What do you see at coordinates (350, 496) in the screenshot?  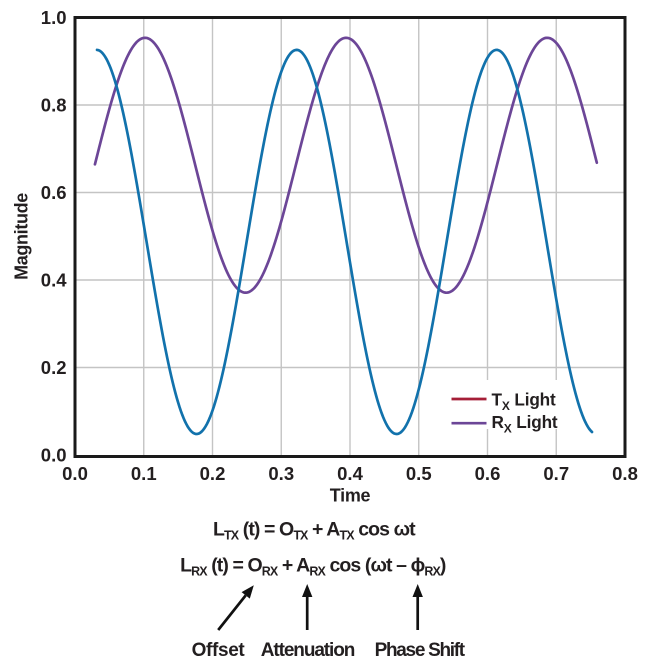 I see `svg-text: Time` at bounding box center [350, 496].